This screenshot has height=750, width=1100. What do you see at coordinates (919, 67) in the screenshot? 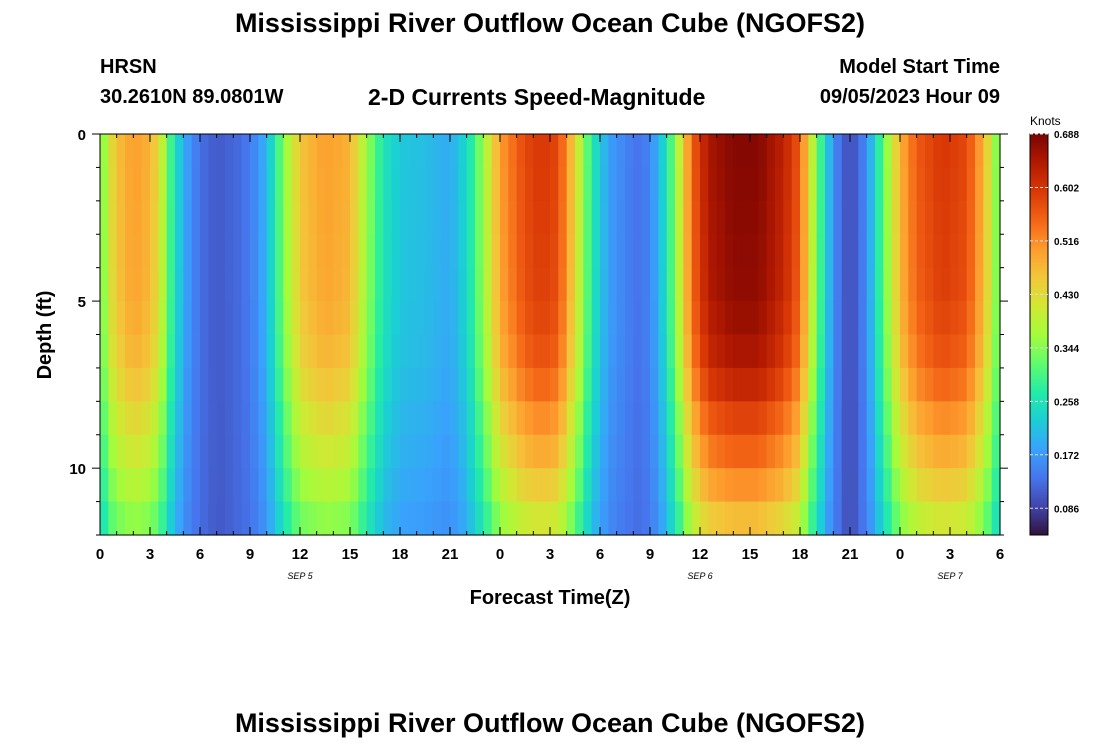
I see `model-start-label: Model Start Time` at bounding box center [919, 67].